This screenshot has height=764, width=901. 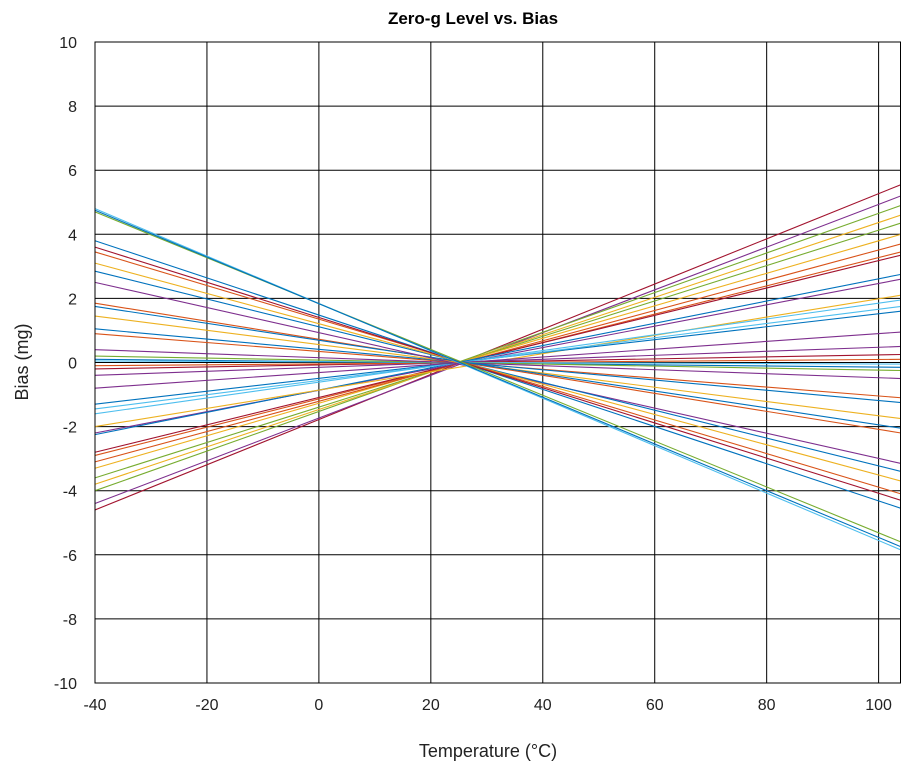 I want to click on y-tick-label: -8, so click(x=70, y=620).